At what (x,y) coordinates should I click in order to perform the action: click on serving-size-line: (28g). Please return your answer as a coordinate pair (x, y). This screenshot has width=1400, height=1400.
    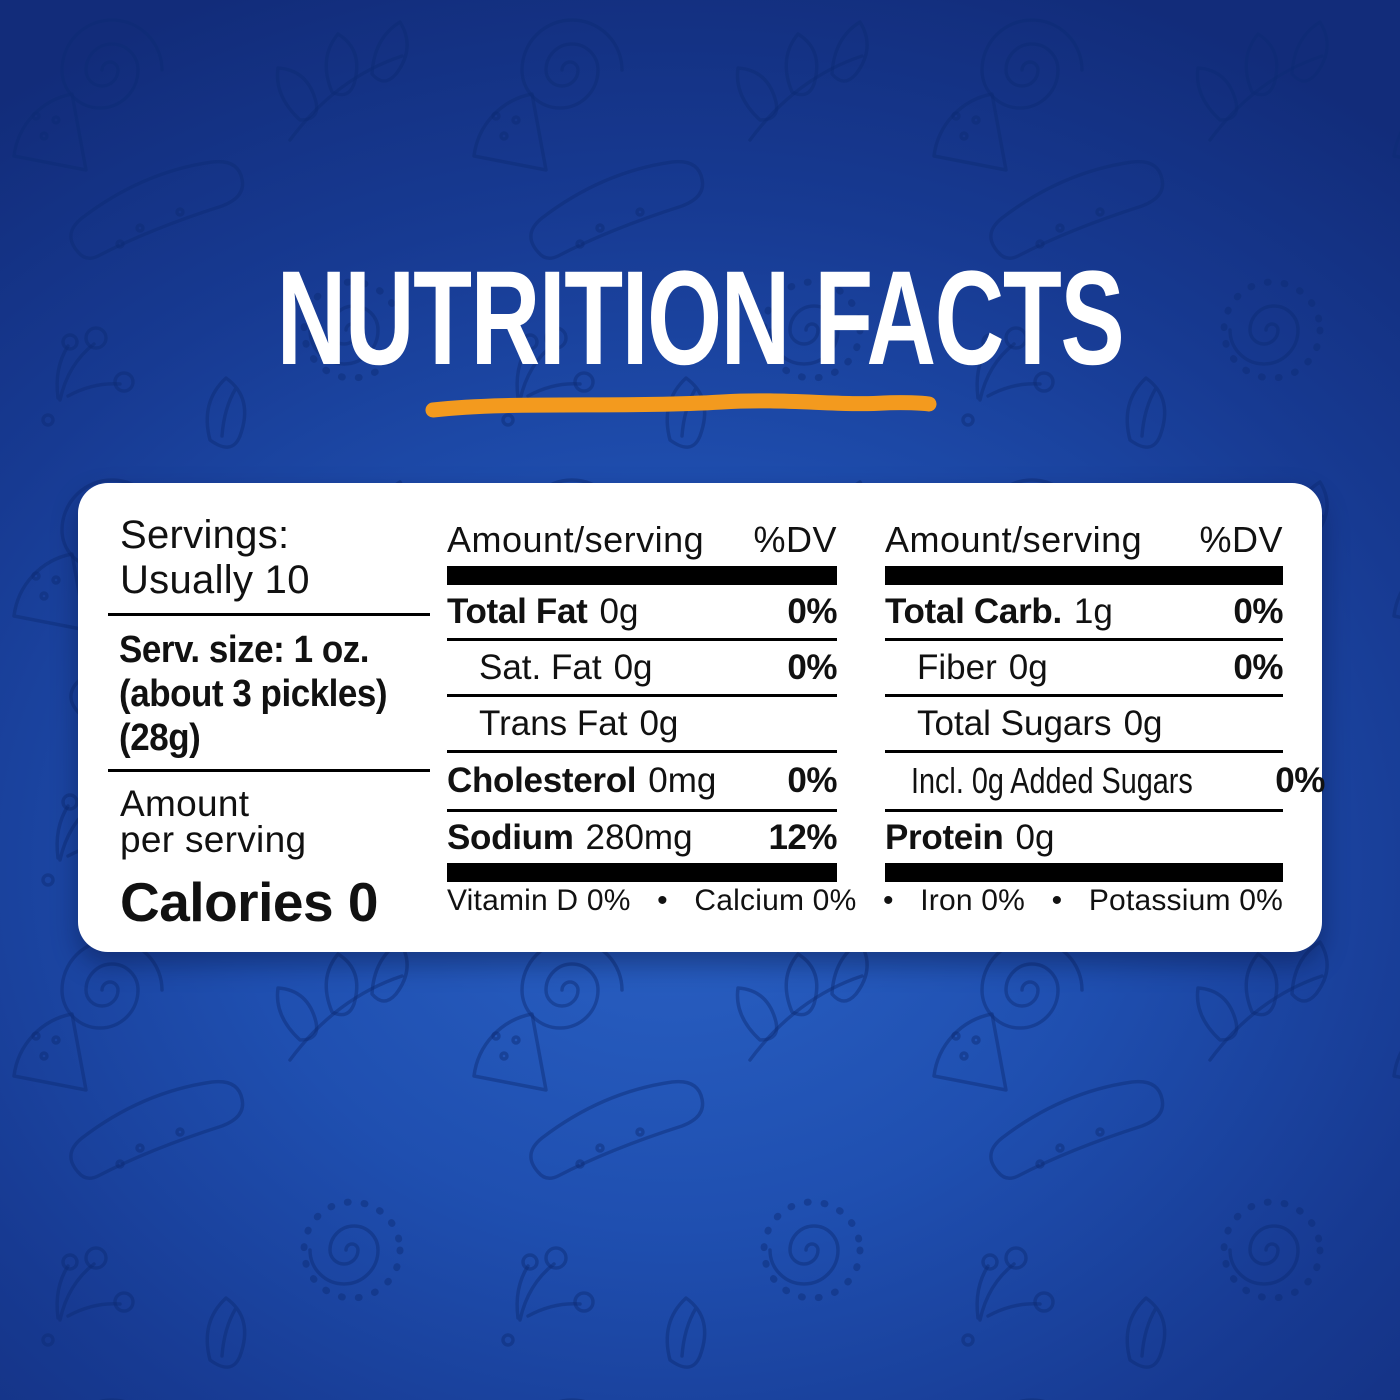
    Looking at the image, I should click on (160, 738).